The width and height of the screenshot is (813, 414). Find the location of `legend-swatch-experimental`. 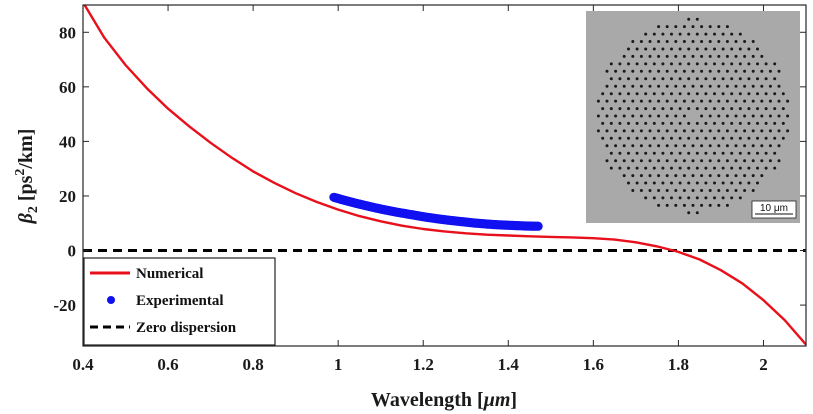

legend-swatch-experimental is located at coordinates (111, 300).